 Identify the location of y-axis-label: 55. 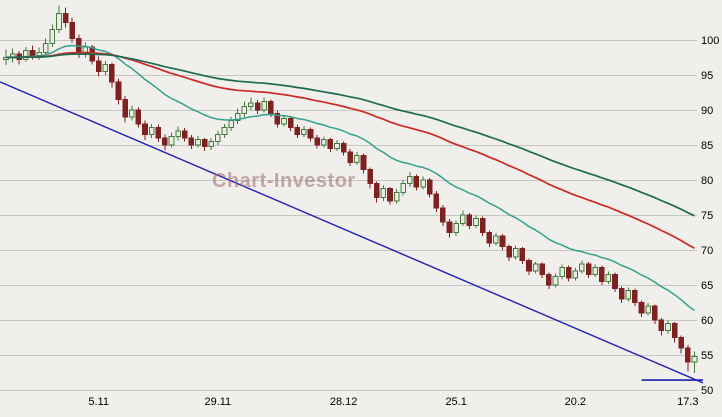
(707, 356).